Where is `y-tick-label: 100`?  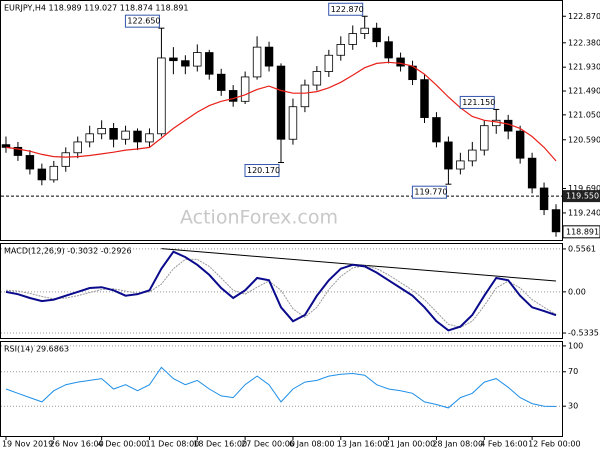 y-tick-label: 100 is located at coordinates (575, 345).